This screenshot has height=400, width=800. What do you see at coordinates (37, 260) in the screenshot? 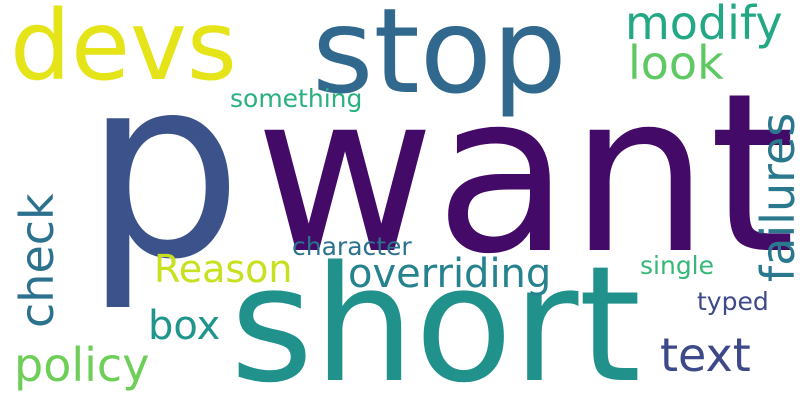
I see `word-check: check` at bounding box center [37, 260].